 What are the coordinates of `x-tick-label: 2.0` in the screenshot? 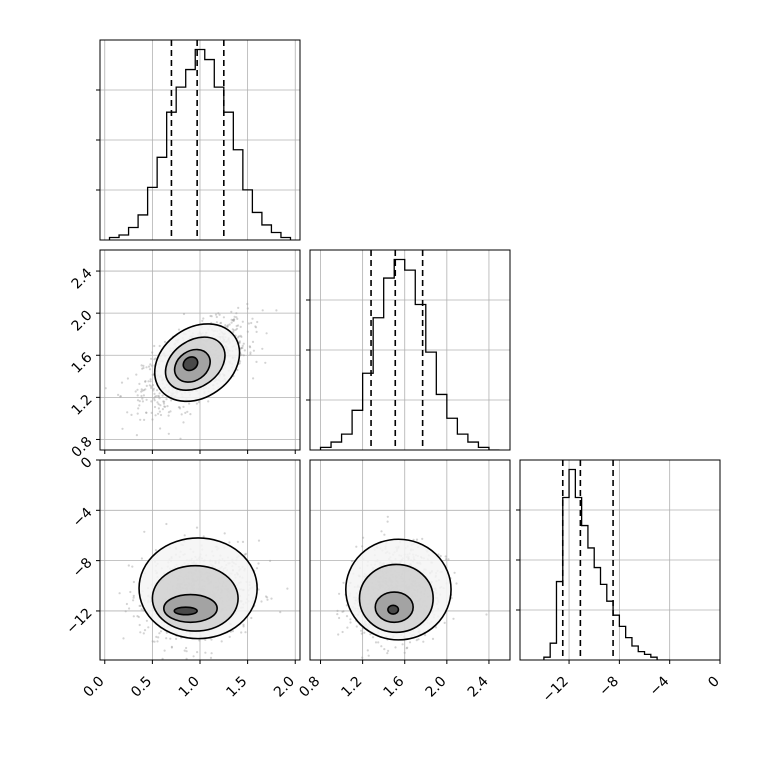 It's located at (284, 687).